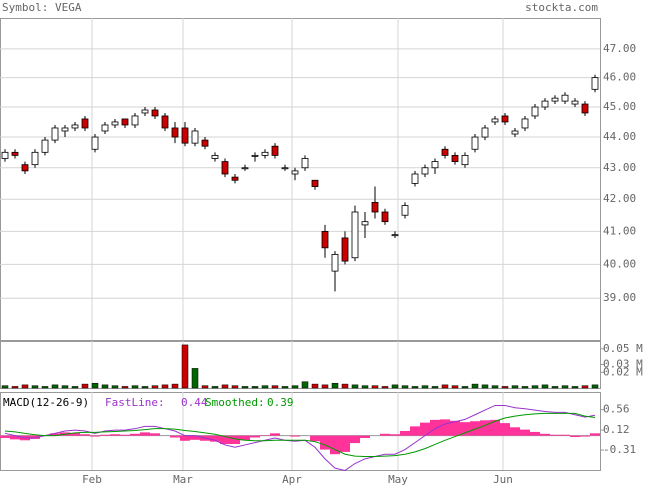 The width and height of the screenshot is (655, 486). What do you see at coordinates (194, 402) in the screenshot?
I see `legend-value: 0.44` at bounding box center [194, 402].